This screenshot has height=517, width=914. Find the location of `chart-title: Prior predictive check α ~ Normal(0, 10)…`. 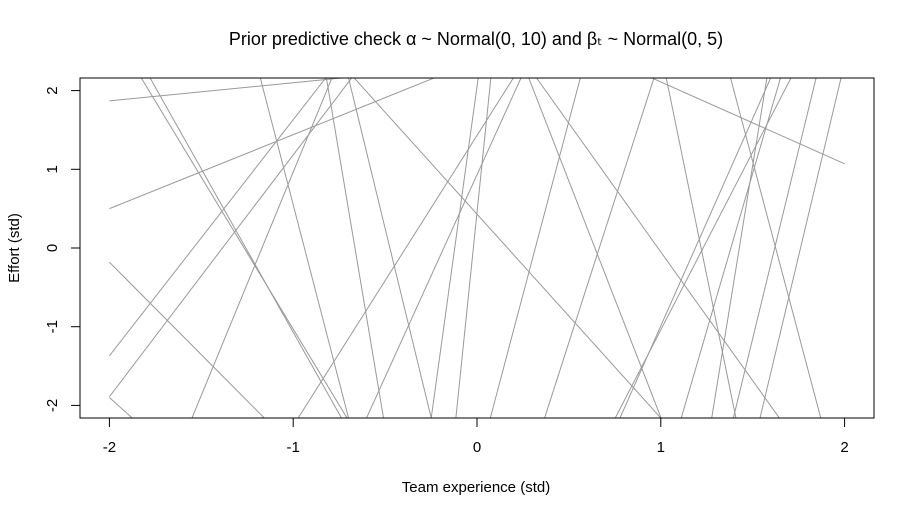

chart-title: Prior predictive check α ~ Normal(0, 10)… is located at coordinates (476, 39).